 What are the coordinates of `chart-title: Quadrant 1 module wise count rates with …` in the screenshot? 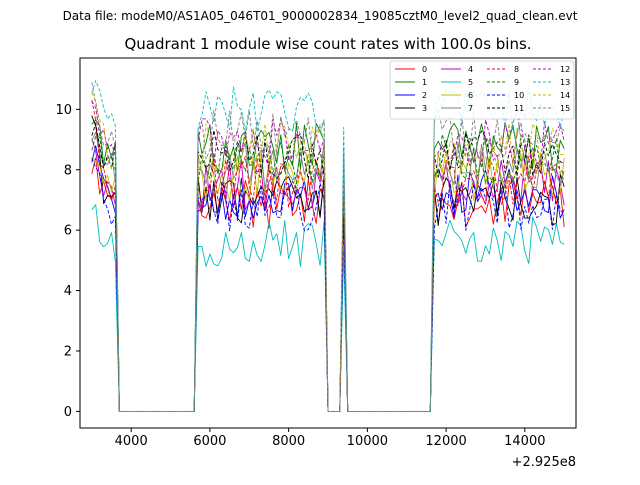 It's located at (327, 44).